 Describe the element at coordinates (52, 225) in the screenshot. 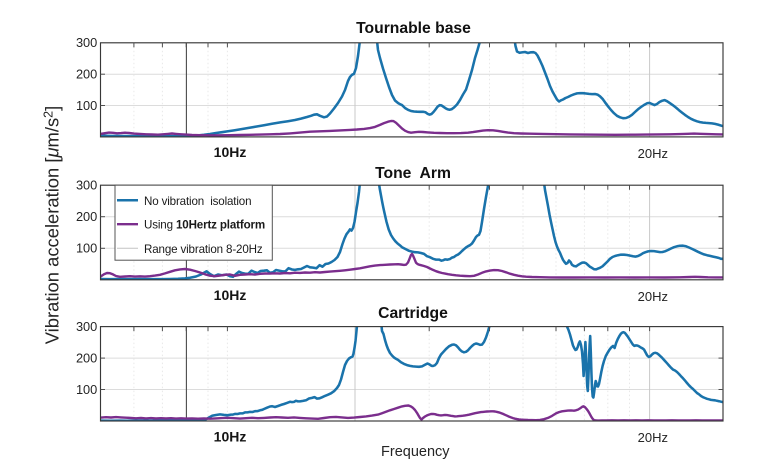

I see `svg-text: Vibration acceleration [μm/s2]` at that location.